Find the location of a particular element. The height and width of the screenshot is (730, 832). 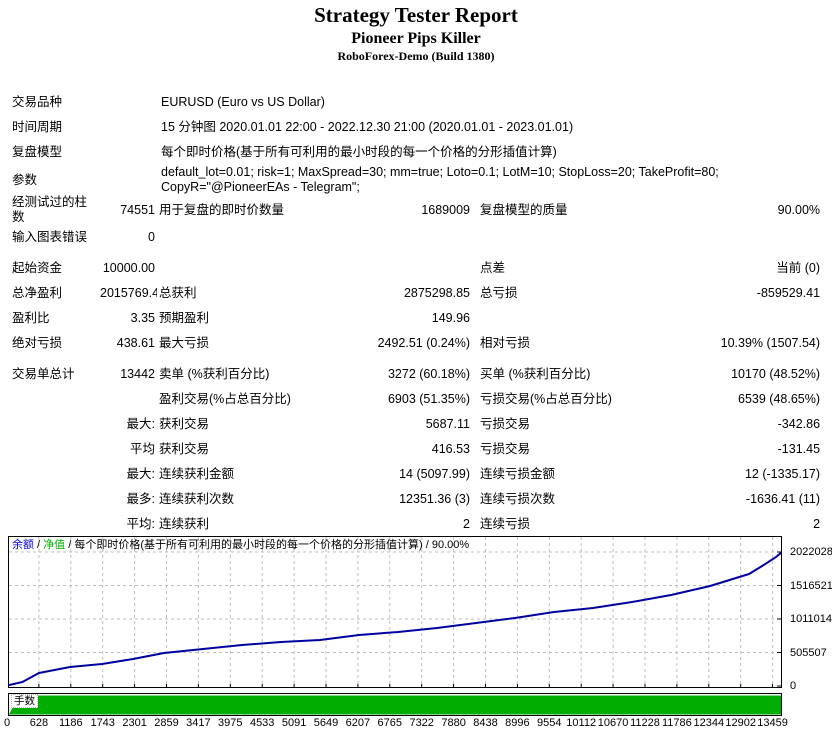

stat-label: 连续亏损次数 is located at coordinates (518, 499).